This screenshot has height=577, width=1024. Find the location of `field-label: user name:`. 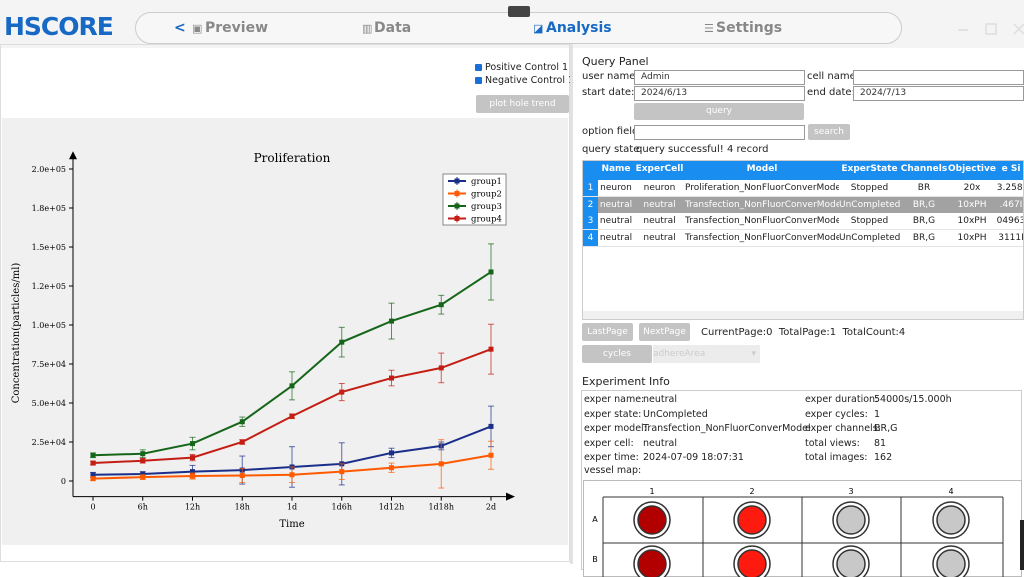

field-label: user name: is located at coordinates (610, 76).